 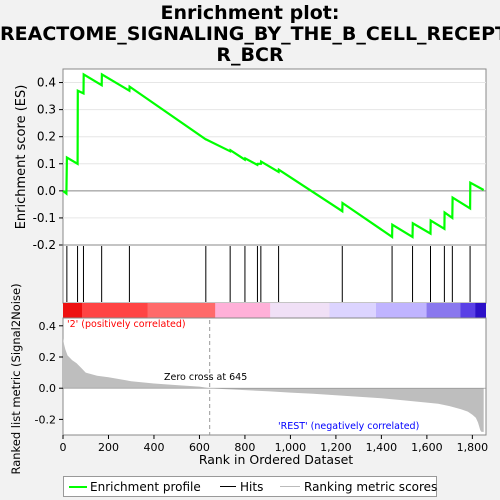 What do you see at coordinates (336, 447) in the screenshot?
I see `x-tick-label: 1,200` at bounding box center [336, 447].